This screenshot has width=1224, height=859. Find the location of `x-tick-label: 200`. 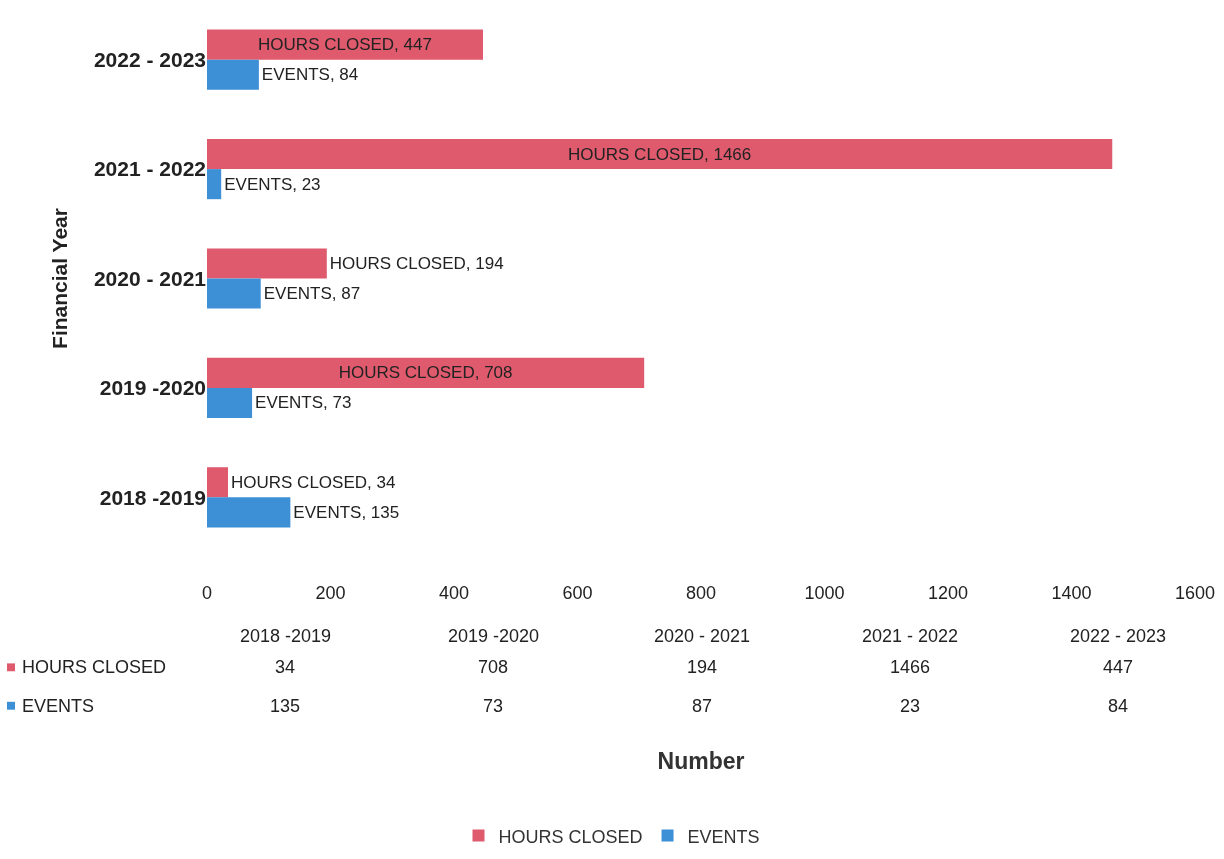

x-tick-label: 200 is located at coordinates (330, 593).